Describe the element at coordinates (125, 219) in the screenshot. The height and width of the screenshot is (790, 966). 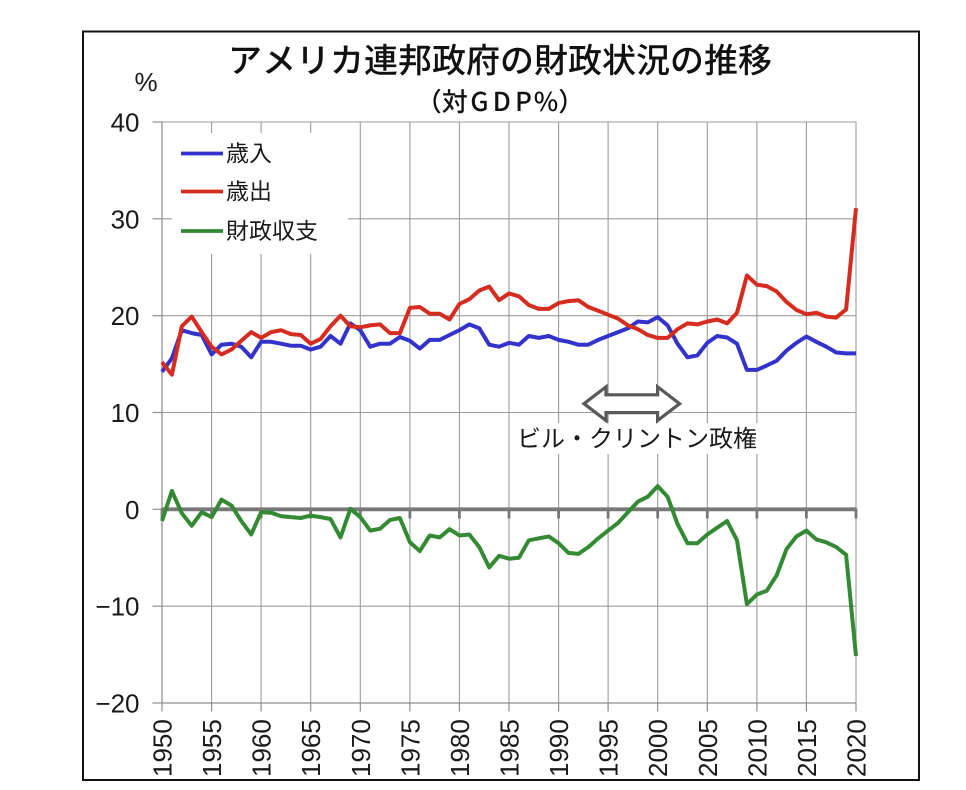
I see `svg-text: 30` at that location.